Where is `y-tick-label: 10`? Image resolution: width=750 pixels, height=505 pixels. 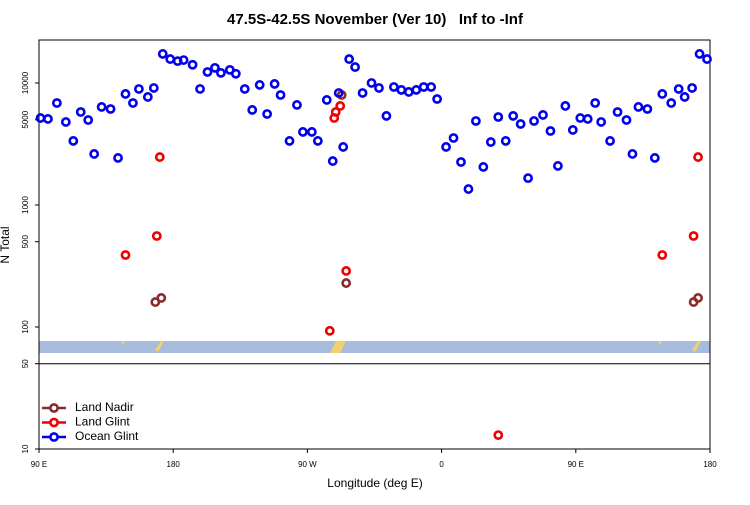 y-tick-label: 10 is located at coordinates (25, 448).